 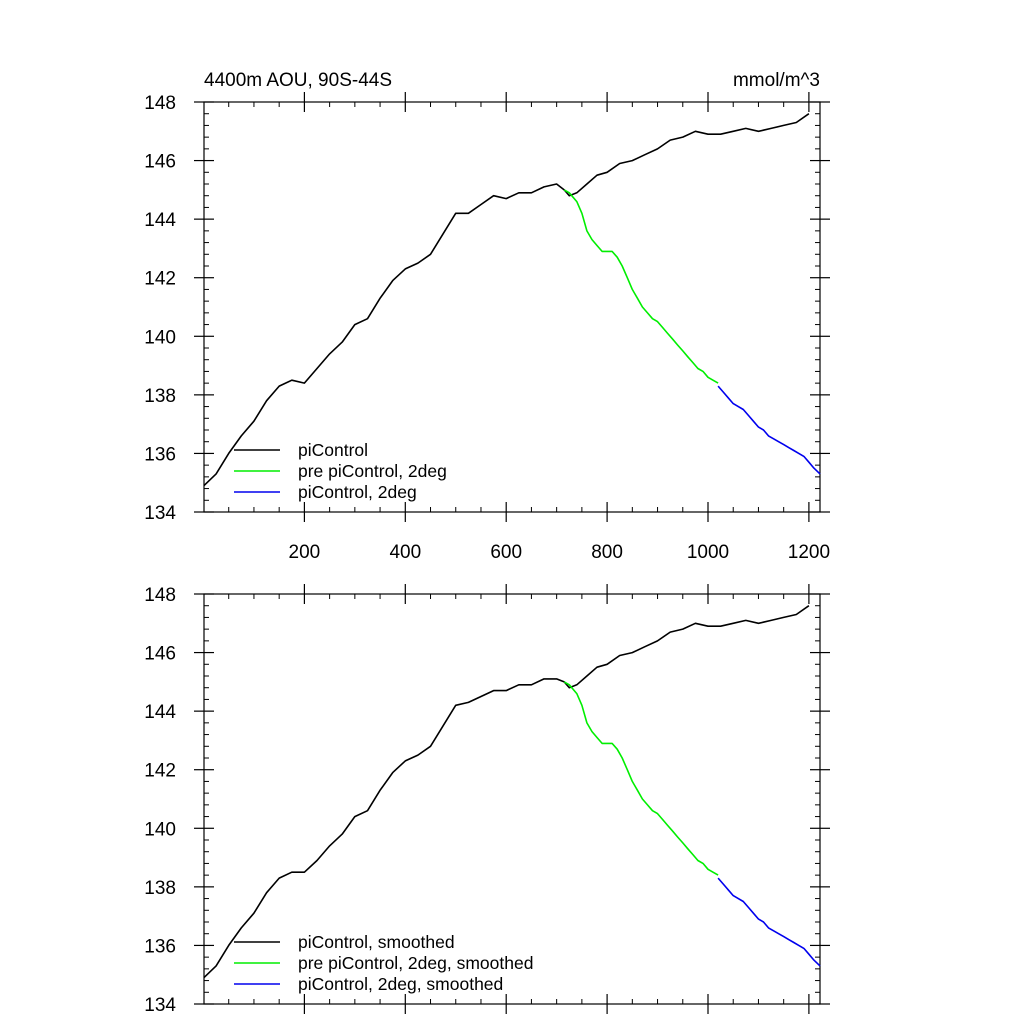 What do you see at coordinates (372, 471) in the screenshot?
I see `legend-label: pre piControl, 2deg` at bounding box center [372, 471].